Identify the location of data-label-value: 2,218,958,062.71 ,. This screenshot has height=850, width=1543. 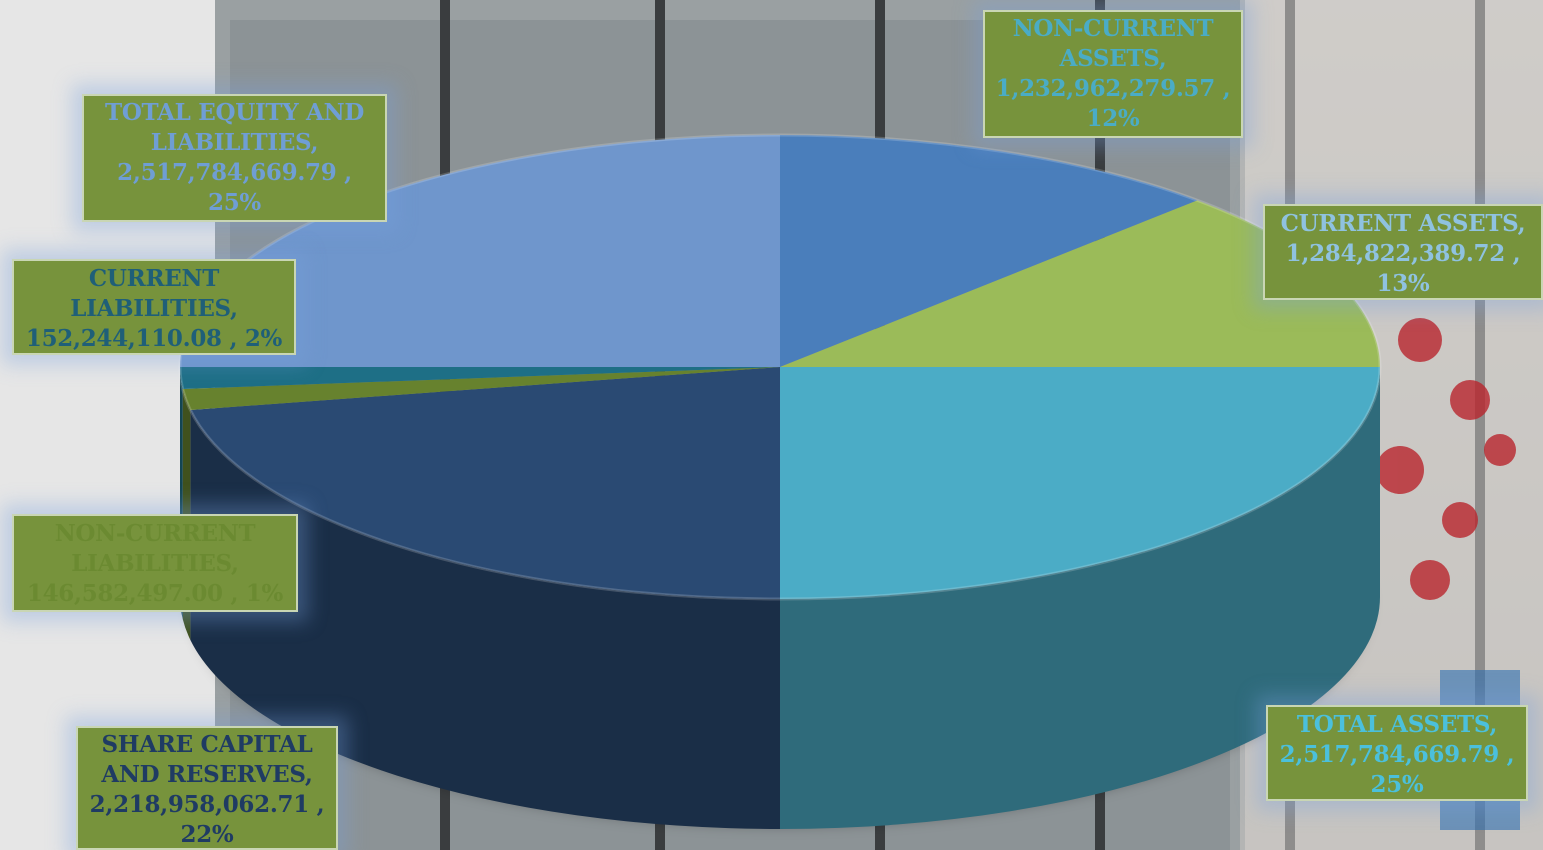
(207, 804).